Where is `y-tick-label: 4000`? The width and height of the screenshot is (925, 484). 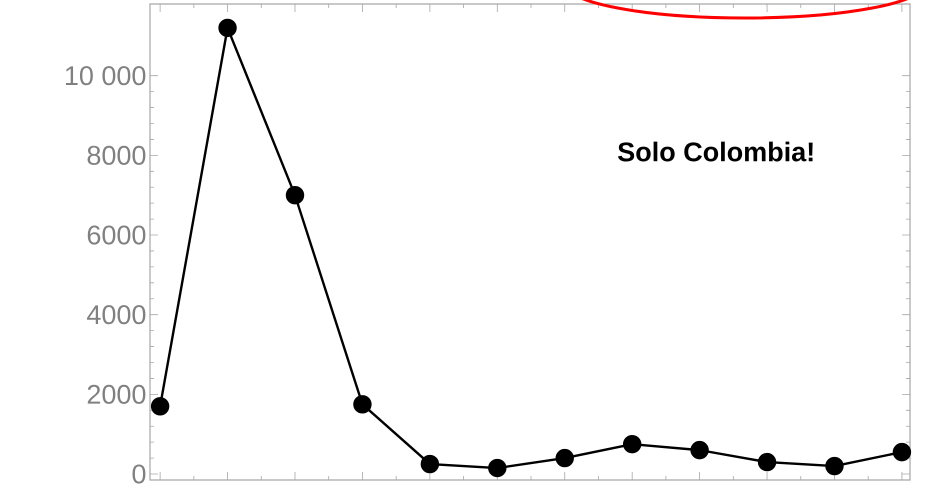 y-tick-label: 4000 is located at coordinates (116, 314).